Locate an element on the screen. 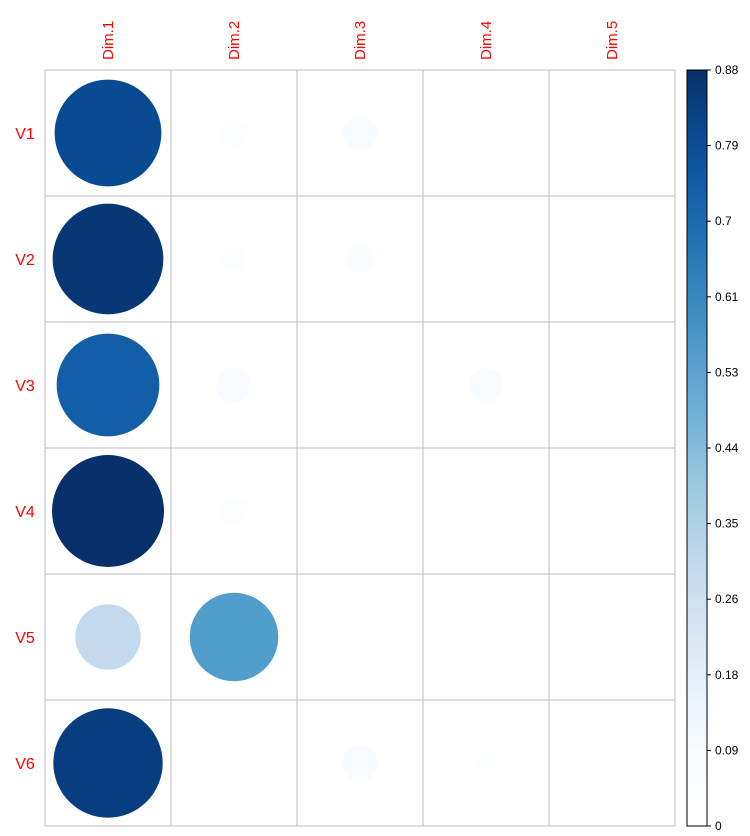 Image resolution: width=750 pixels, height=836 pixels. colorbar-tick-label: 0.79 is located at coordinates (727, 146).